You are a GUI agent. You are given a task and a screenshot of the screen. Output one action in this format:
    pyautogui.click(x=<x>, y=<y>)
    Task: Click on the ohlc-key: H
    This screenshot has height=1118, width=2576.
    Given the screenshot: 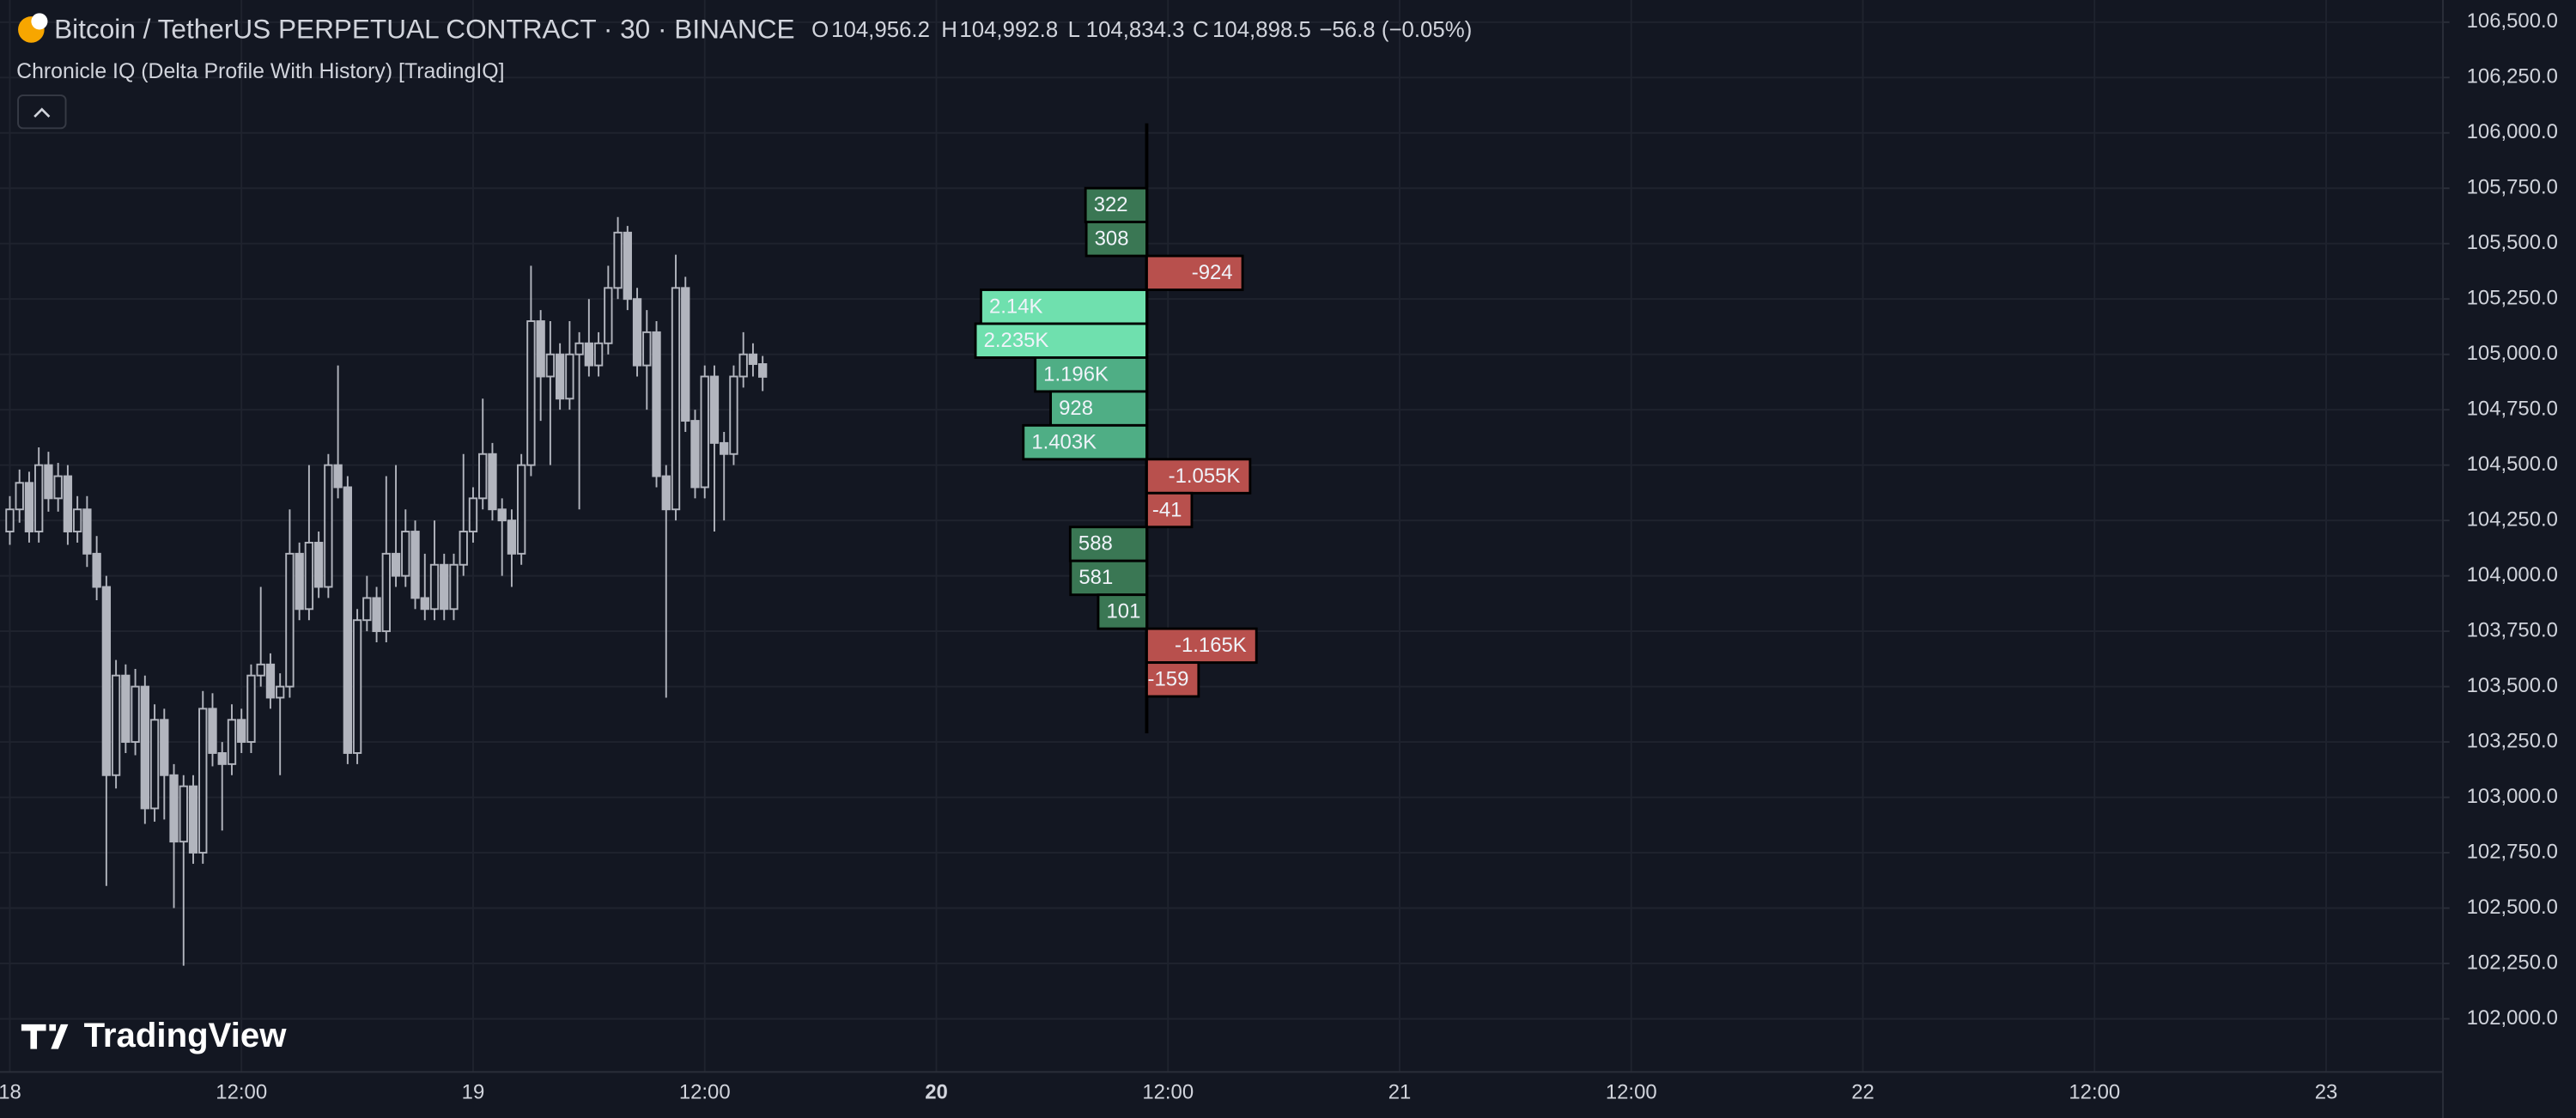 What is the action you would take?
    pyautogui.click(x=949, y=30)
    